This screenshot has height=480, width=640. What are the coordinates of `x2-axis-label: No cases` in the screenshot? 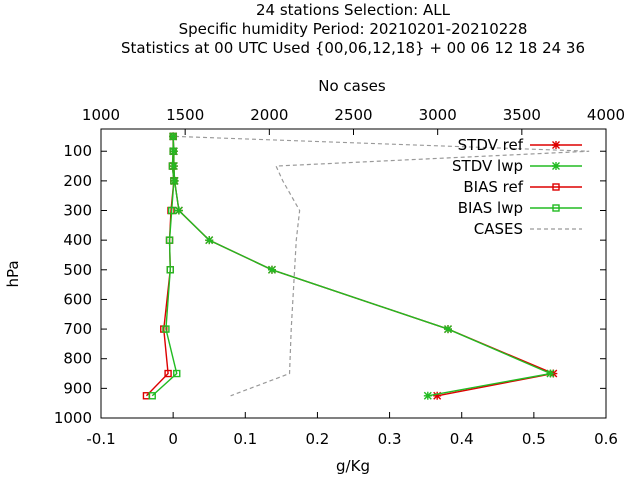 It's located at (352, 86).